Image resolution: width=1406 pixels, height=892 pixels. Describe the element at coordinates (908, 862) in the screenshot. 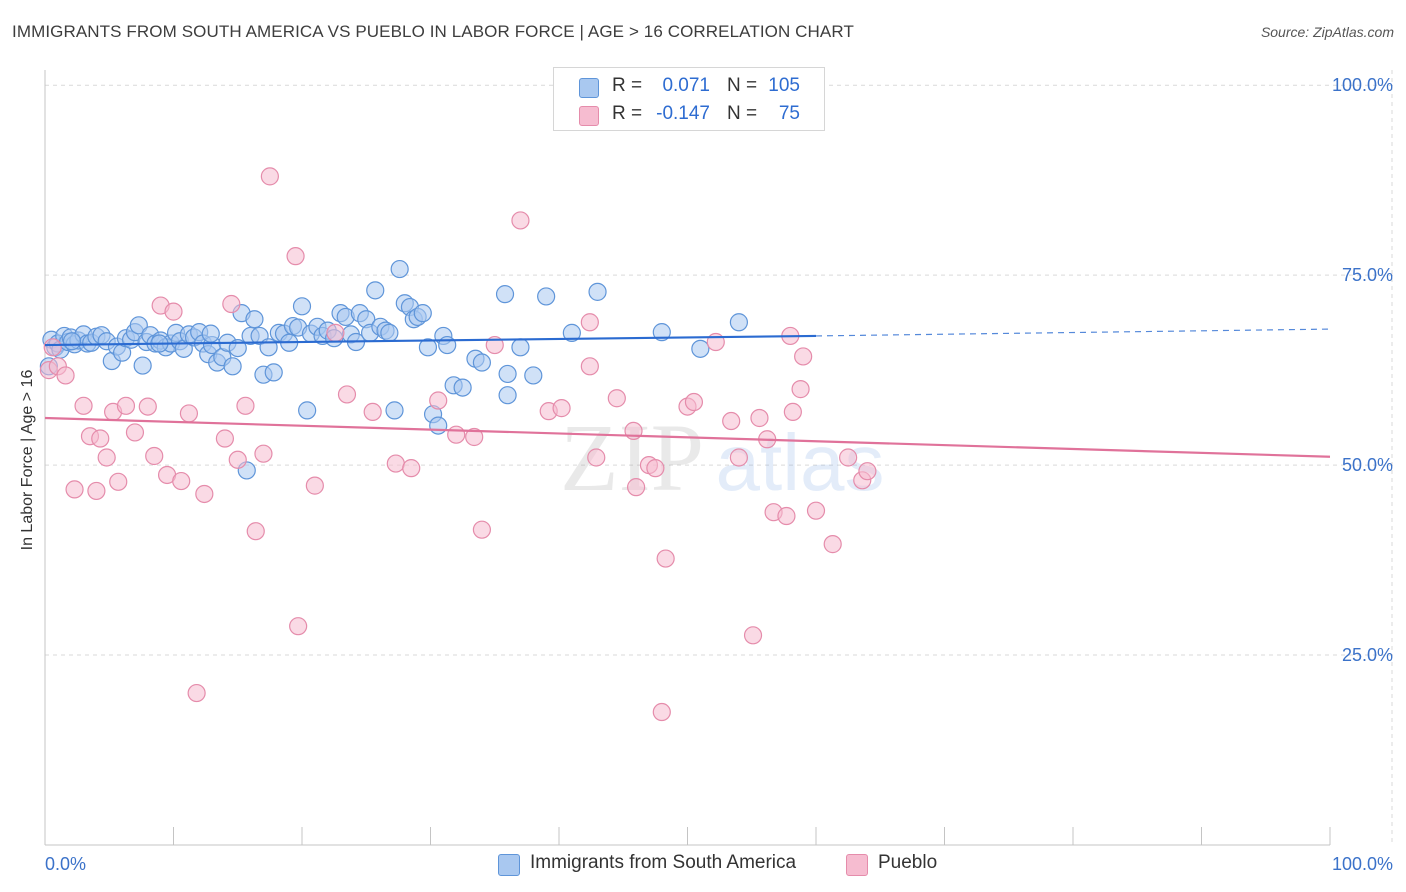

I see `legend-label-pink: Pueblo` at that location.